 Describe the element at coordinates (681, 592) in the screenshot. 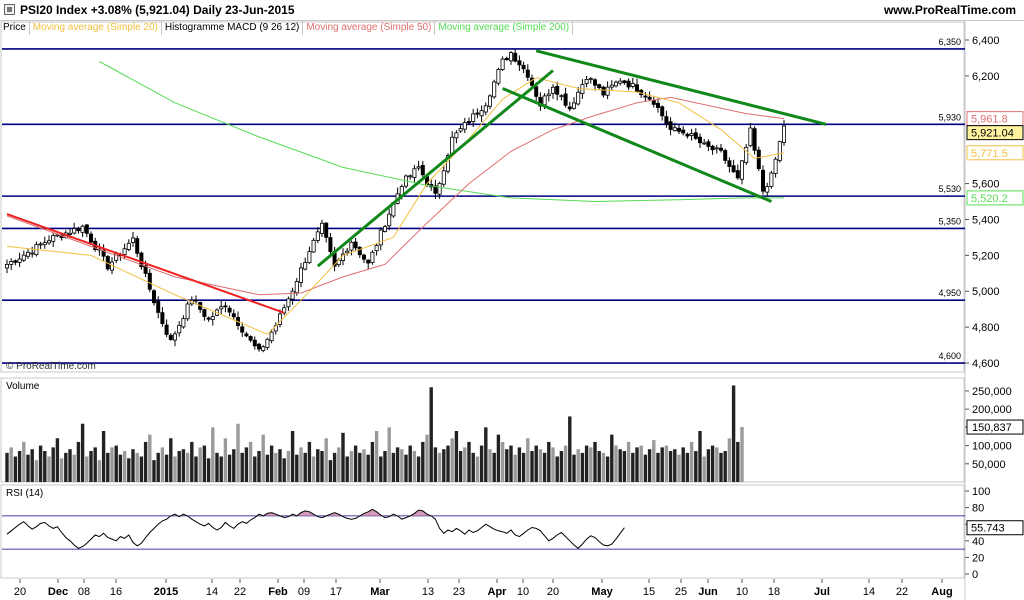

I see `x-axis-label: 25` at that location.